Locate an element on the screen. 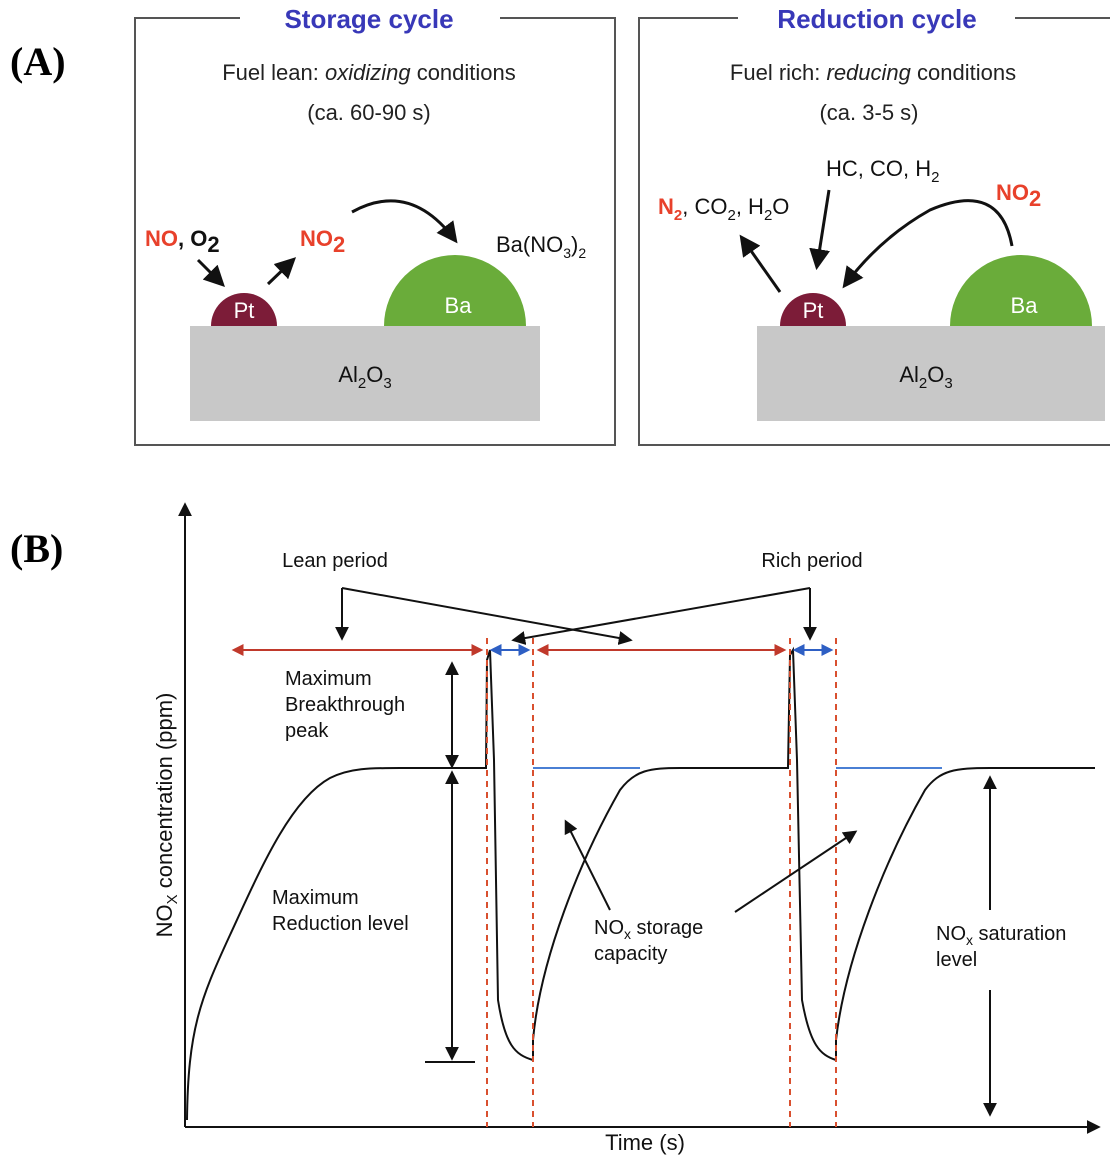 Image resolution: width=1110 pixels, height=1156 pixels. reduction-arrow-products is located at coordinates (760, 263).